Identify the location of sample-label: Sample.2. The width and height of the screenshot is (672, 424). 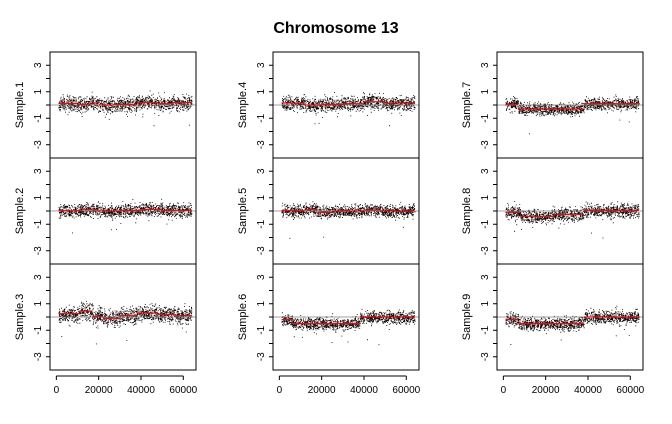
(20, 211).